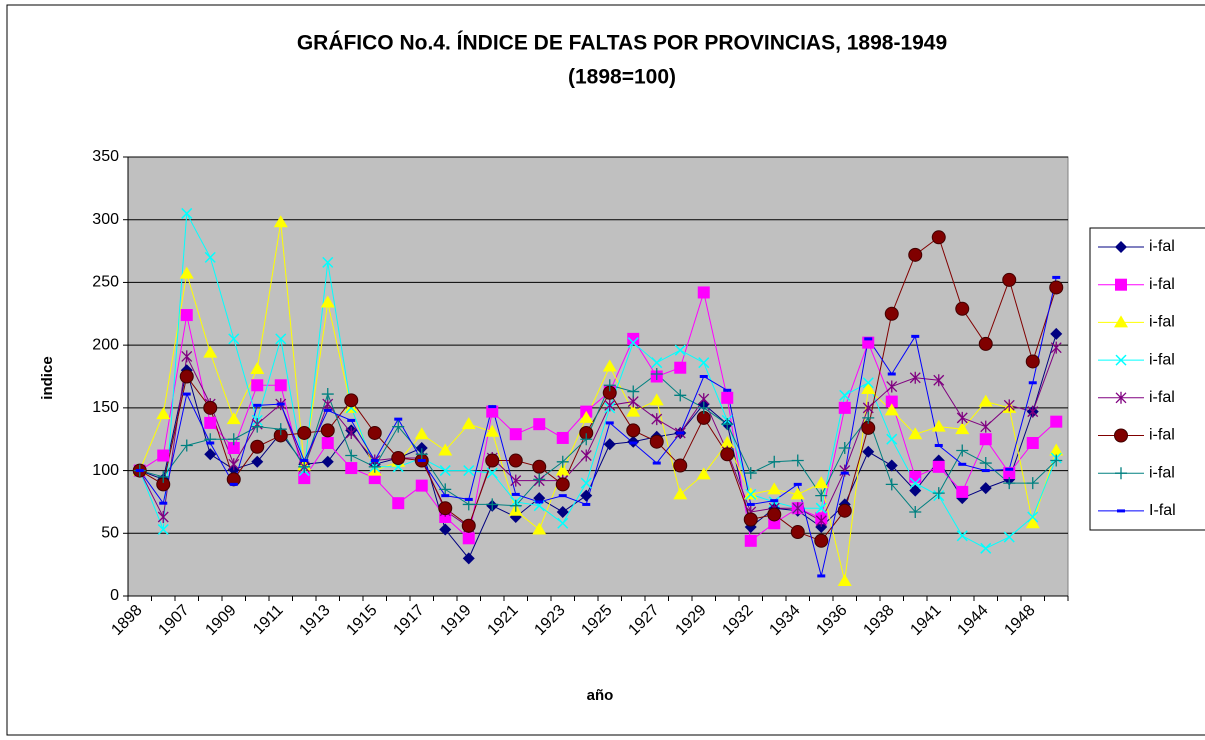 This screenshot has height=740, width=1205. What do you see at coordinates (600, 695) in the screenshot?
I see `x-axis-label: año` at bounding box center [600, 695].